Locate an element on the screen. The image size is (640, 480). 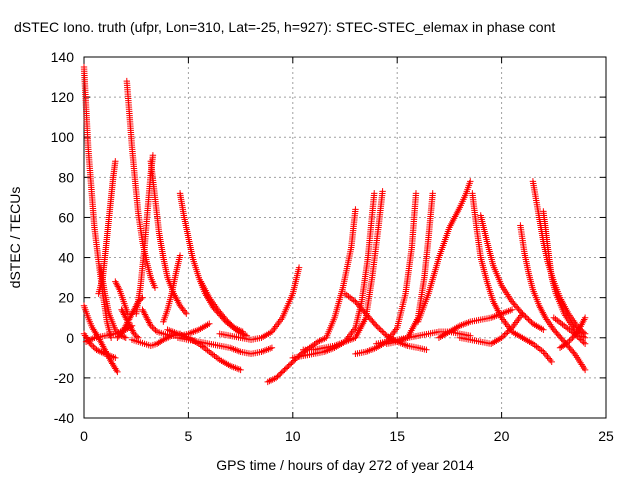
series-arc32 is located at coordinates (512, 272).